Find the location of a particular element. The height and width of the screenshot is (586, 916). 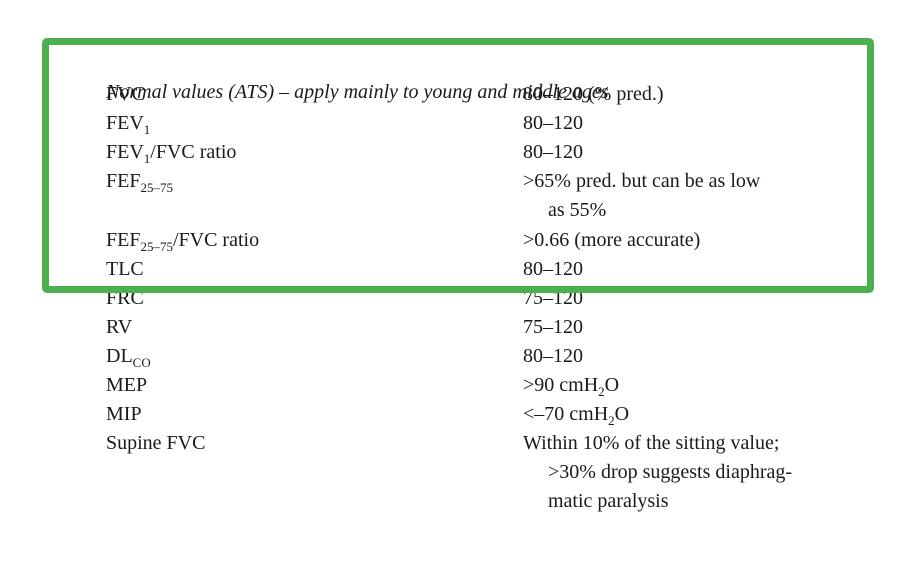

row-label: MEP is located at coordinates (126, 385).